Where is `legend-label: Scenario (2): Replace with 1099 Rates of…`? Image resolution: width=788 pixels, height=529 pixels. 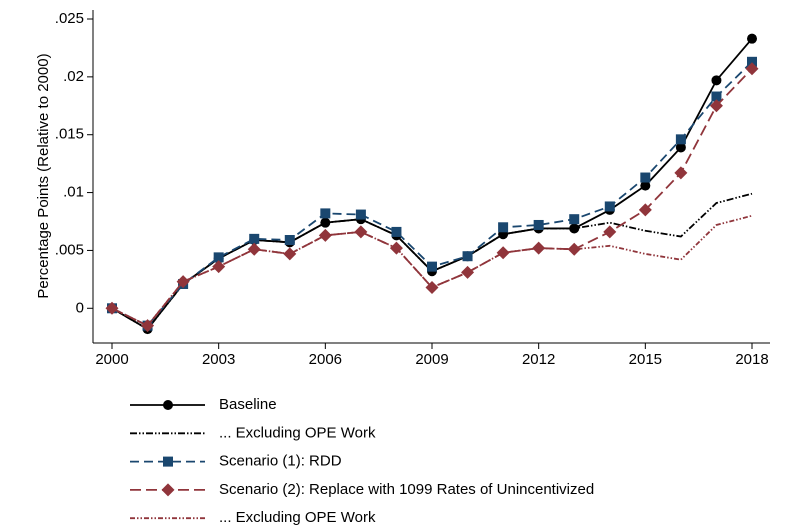 legend-label: Scenario (2): Replace with 1099 Rates of… is located at coordinates (406, 489).